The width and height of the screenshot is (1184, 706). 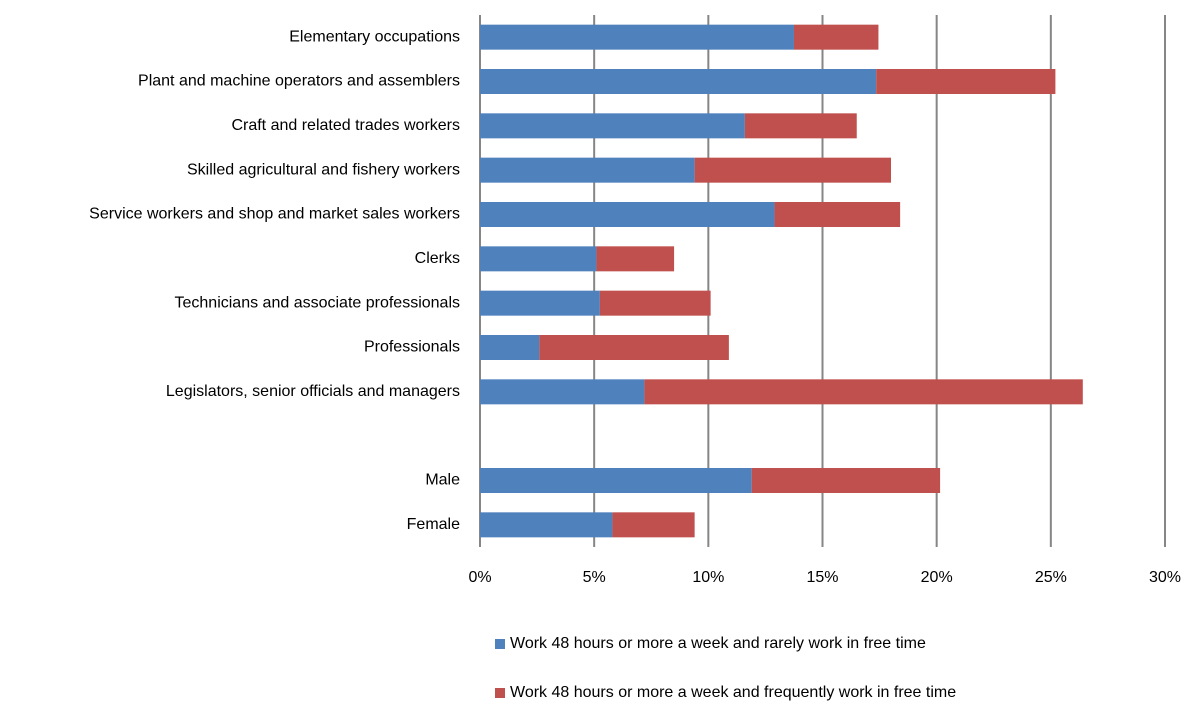 I want to click on x-tick-label: 15%, so click(x=822, y=577).